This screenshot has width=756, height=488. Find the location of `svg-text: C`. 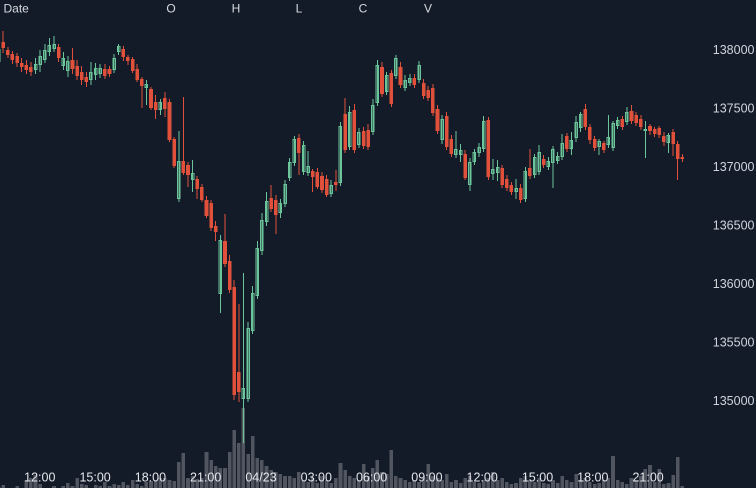

svg-text: C is located at coordinates (363, 9).